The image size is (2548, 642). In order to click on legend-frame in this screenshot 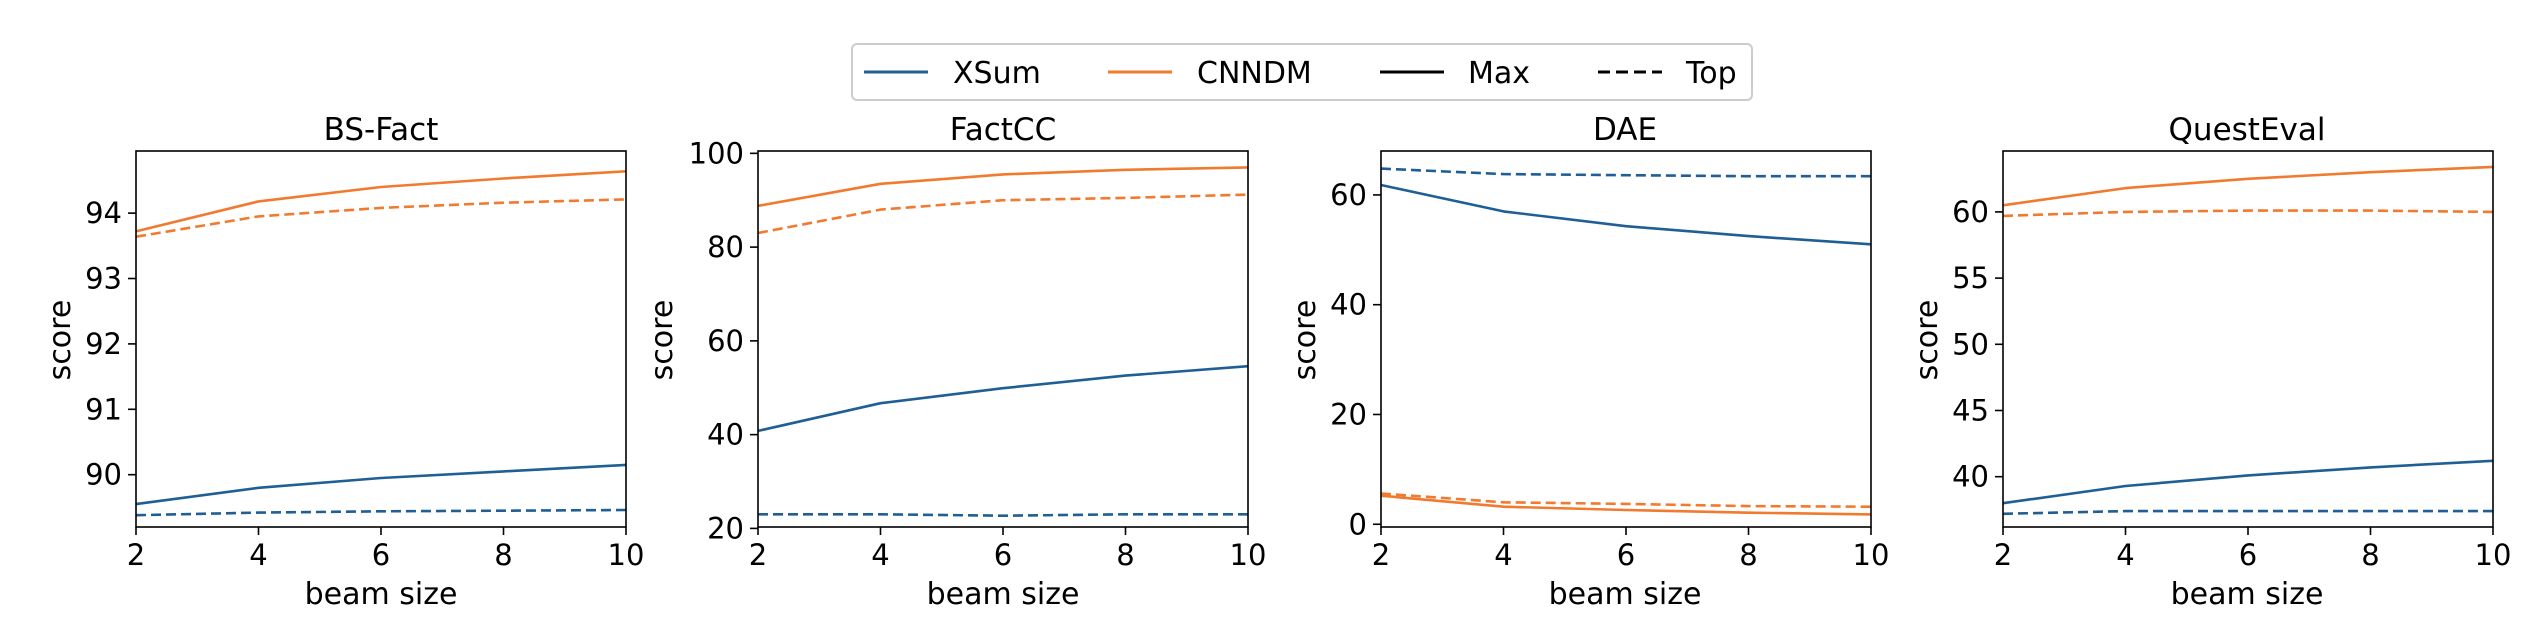, I will do `click(1302, 72)`.